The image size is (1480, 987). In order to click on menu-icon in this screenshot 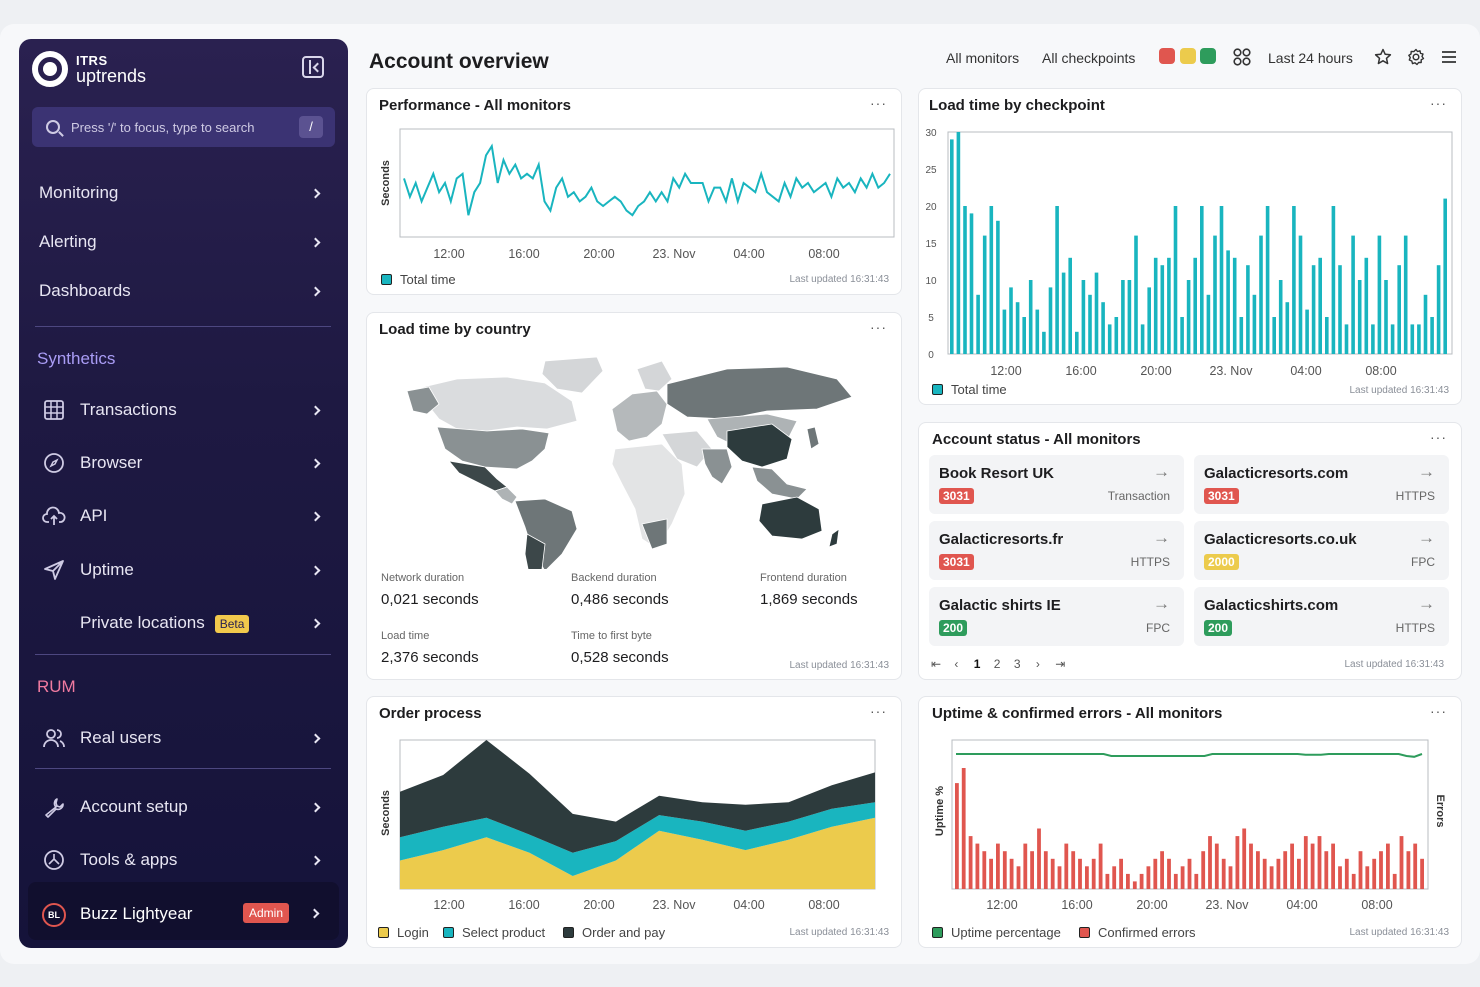, I will do `click(1449, 59)`.